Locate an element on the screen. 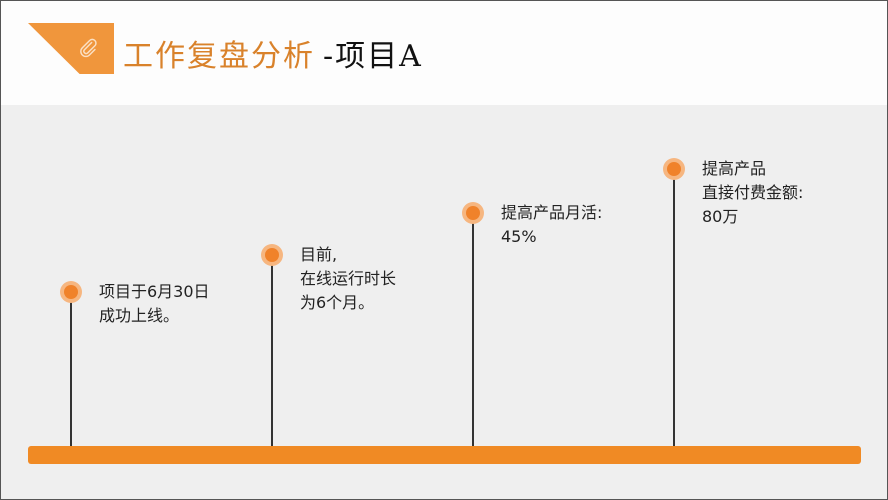  text-line: 45% is located at coordinates (519, 236).